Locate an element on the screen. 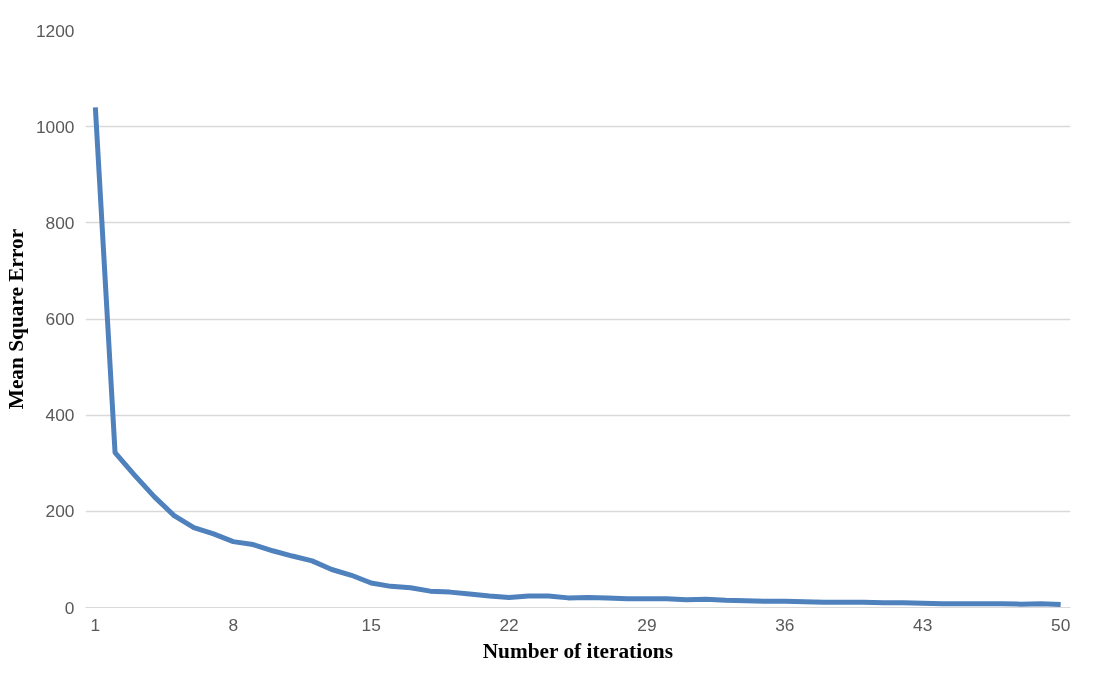  x-tick-label: 50 is located at coordinates (1061, 624).